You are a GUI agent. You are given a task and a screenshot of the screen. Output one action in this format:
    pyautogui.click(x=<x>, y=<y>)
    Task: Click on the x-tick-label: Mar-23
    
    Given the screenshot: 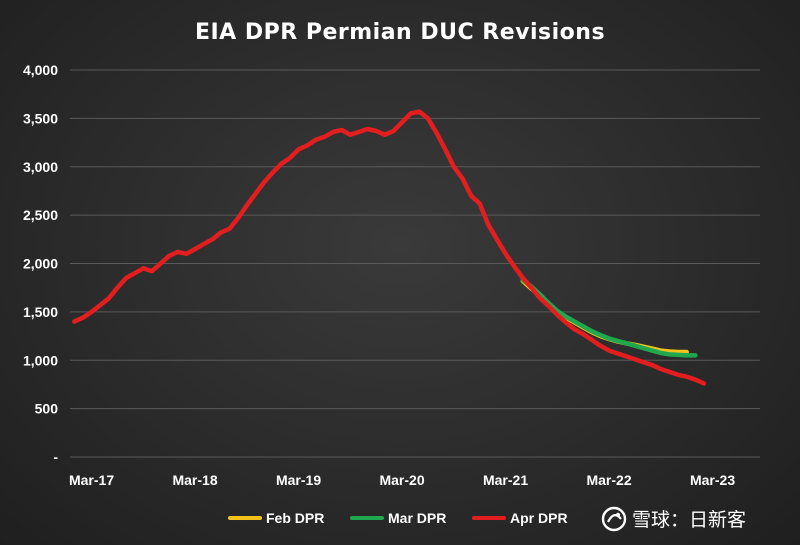 What is the action you would take?
    pyautogui.click(x=712, y=480)
    